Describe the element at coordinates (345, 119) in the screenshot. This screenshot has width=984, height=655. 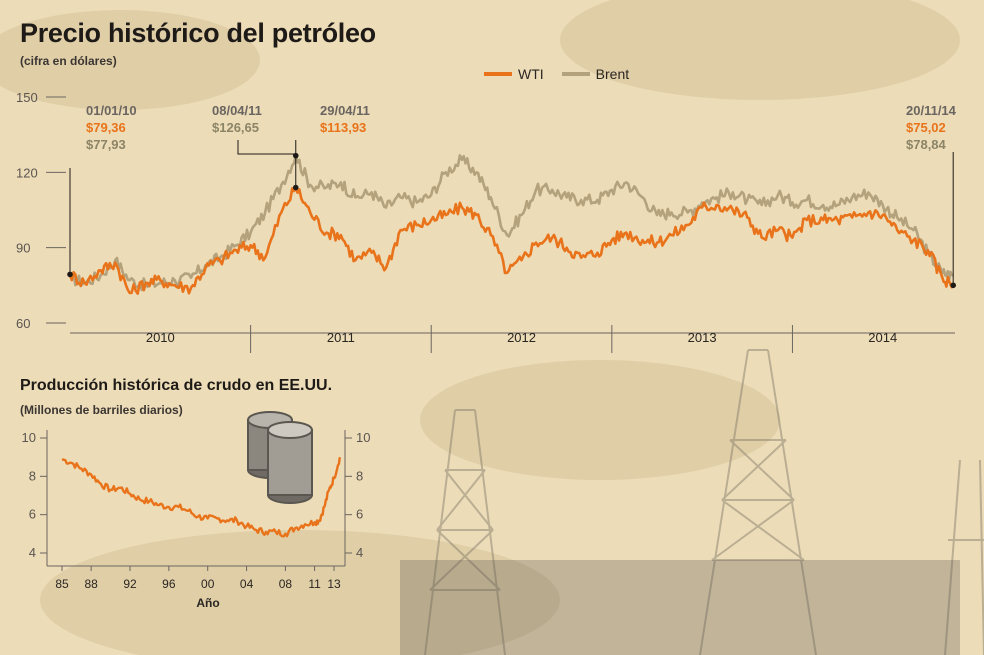
I see `annotation-2011-04-29: 29/04/11 $113,93` at that location.